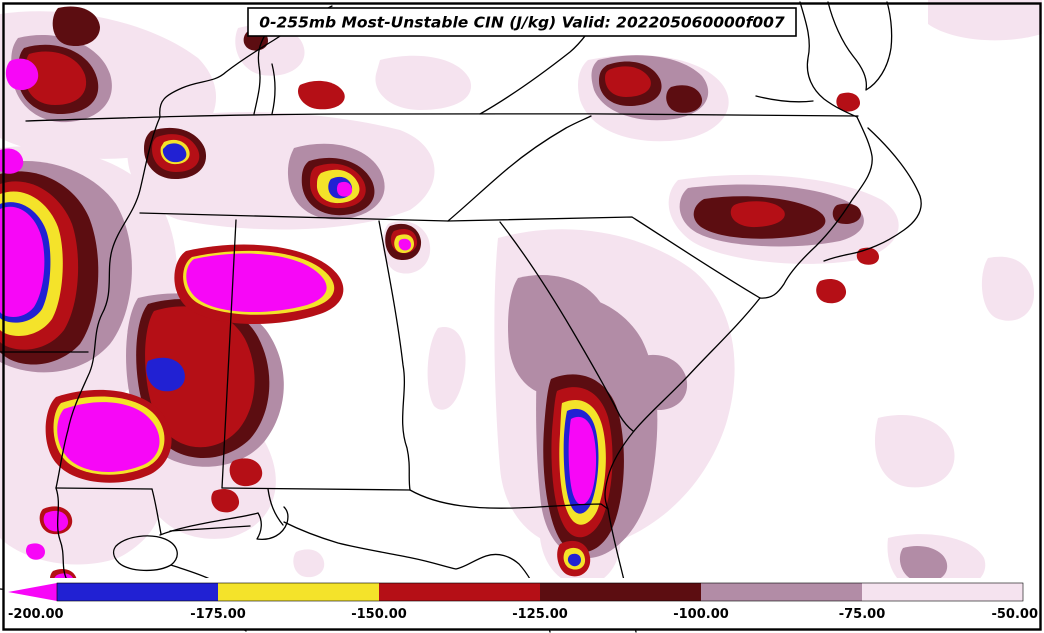 This screenshot has height=633, width=1044. Describe the element at coordinates (36, 614) in the screenshot. I see `colorbar-tick-label: -200.00` at that location.